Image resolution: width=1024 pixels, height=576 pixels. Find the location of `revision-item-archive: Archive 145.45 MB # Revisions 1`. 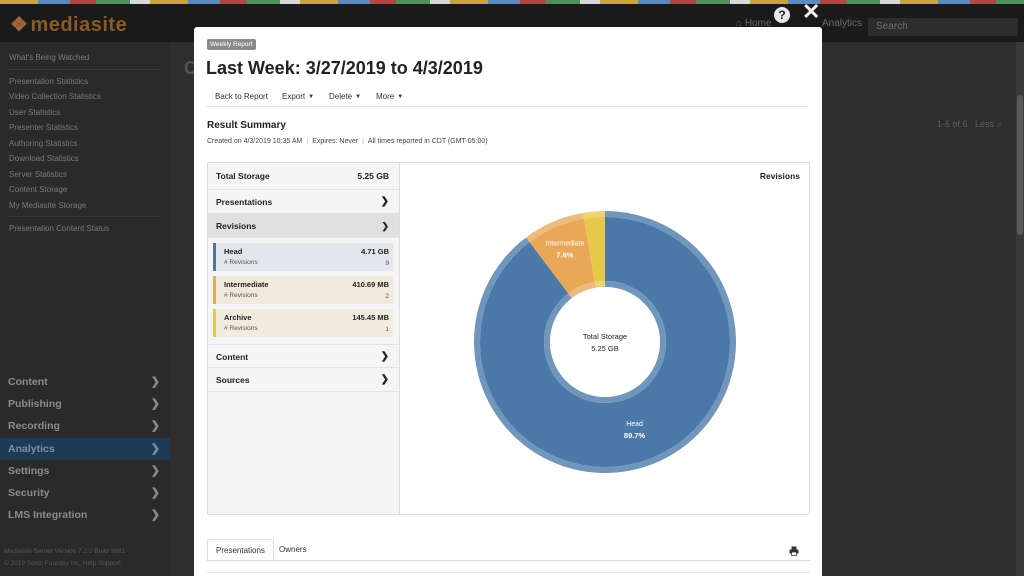

revision-item-archive: Archive 145.45 MB # Revisions 1 is located at coordinates (303, 323).